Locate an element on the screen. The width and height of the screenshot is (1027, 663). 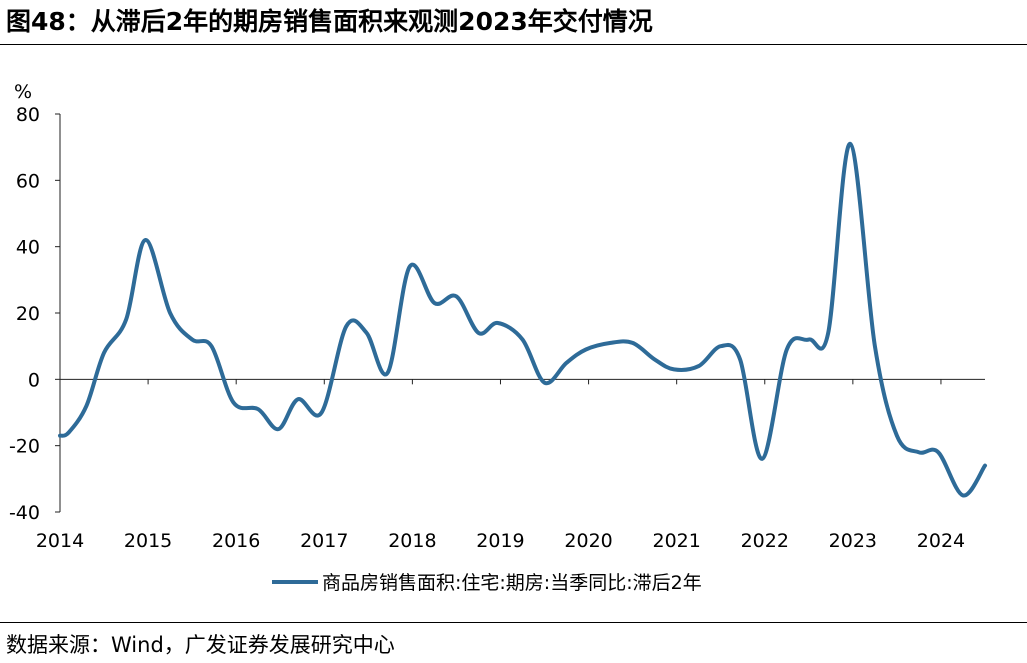
y-axis-unit-label: % is located at coordinates (23, 92).